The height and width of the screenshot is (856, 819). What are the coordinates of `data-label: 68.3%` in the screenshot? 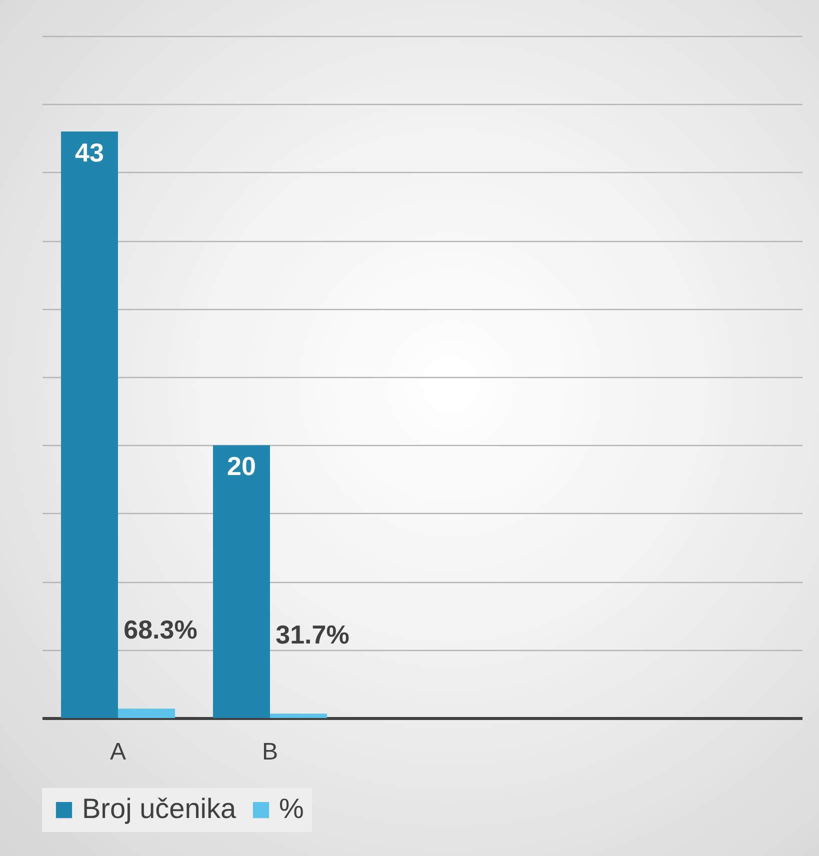 It's located at (161, 629).